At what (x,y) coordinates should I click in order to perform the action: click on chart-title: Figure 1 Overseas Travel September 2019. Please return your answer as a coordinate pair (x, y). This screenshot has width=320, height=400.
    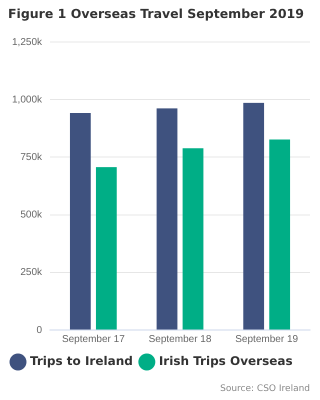
    Looking at the image, I should click on (156, 13).